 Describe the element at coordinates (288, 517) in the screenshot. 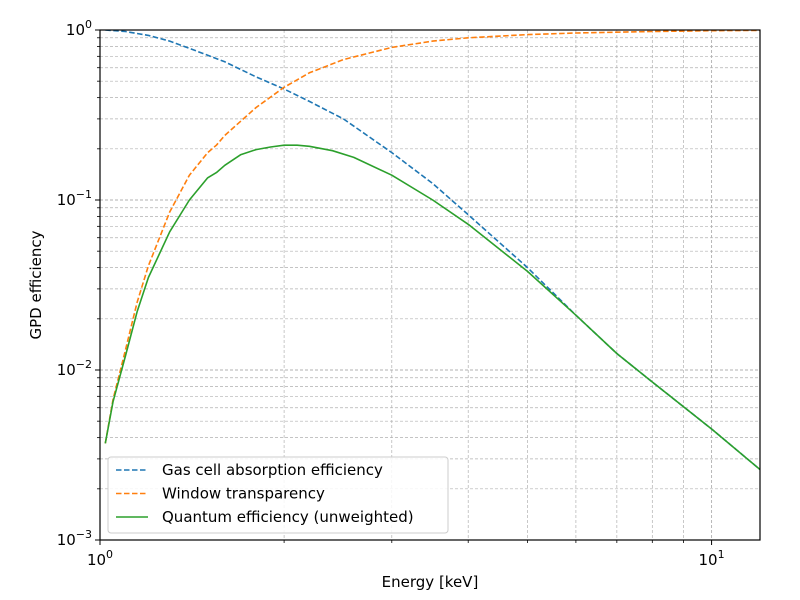

I see `legend-label-quantum-efficiency-unweighted: Quantum efficiency (unweighted)` at that location.